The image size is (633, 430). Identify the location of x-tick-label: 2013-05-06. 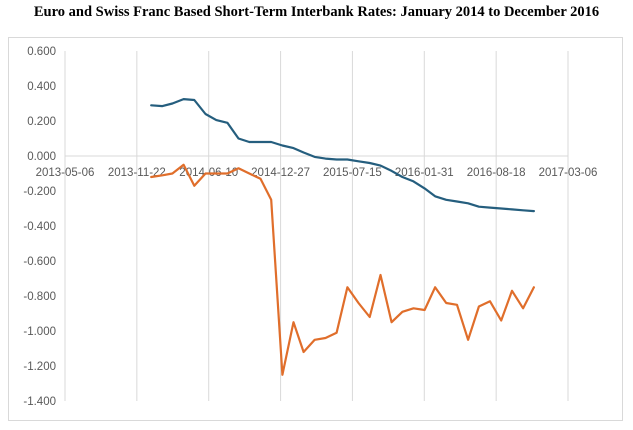
(65, 173).